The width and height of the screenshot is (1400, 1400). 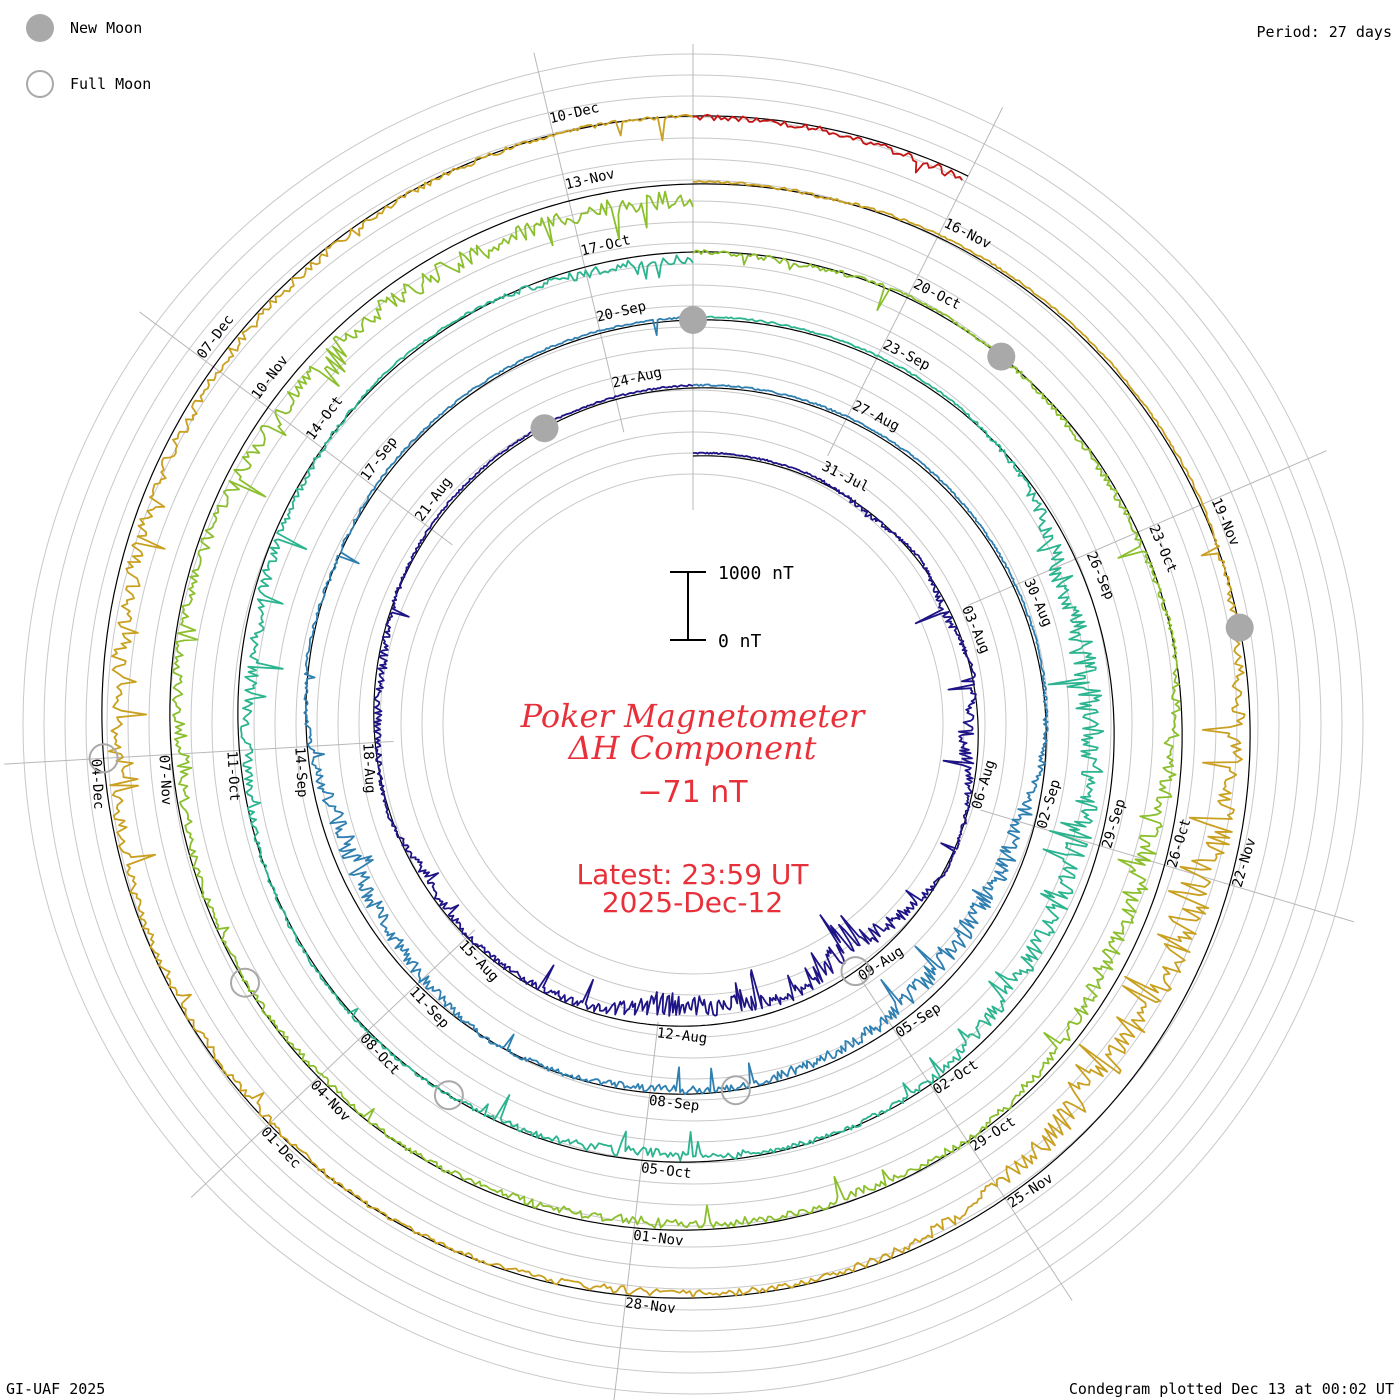 I want to click on date-label-14-oct: 14-Oct, so click(x=324, y=418).